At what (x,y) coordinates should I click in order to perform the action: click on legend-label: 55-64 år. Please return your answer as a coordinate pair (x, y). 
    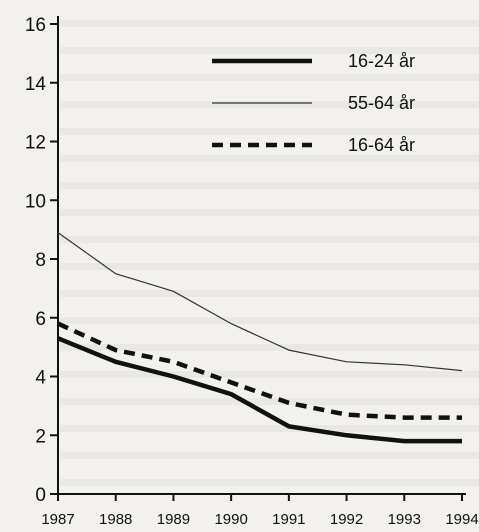
    Looking at the image, I should click on (381, 103).